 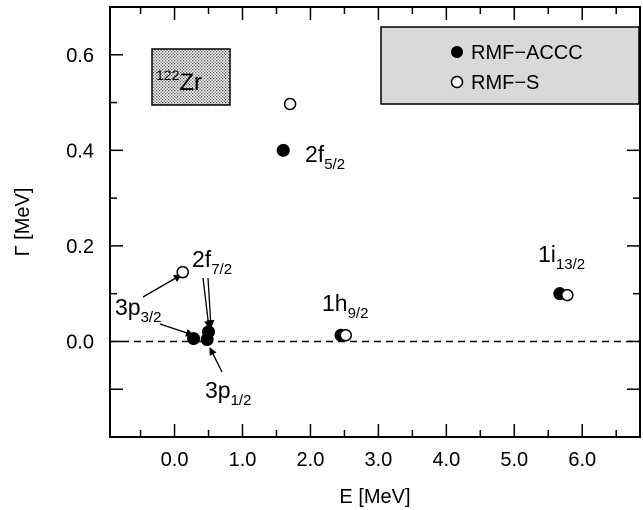 What do you see at coordinates (325, 157) in the screenshot?
I see `state-label-2f52: 2f5/2` at bounding box center [325, 157].